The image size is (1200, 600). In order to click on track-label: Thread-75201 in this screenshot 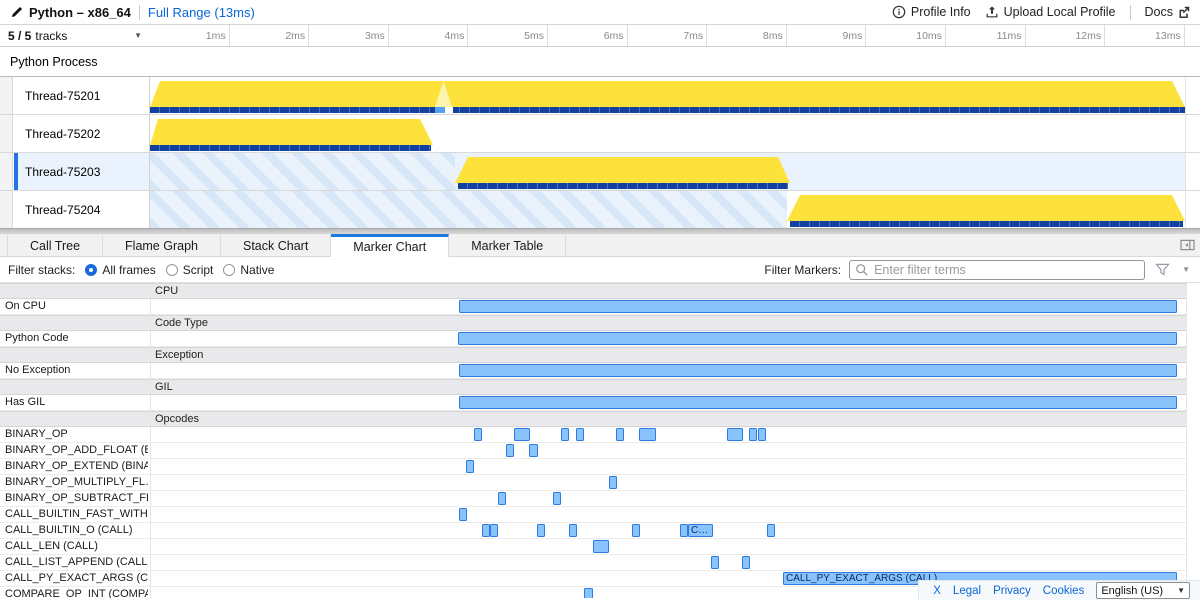, I will do `click(82, 95)`.